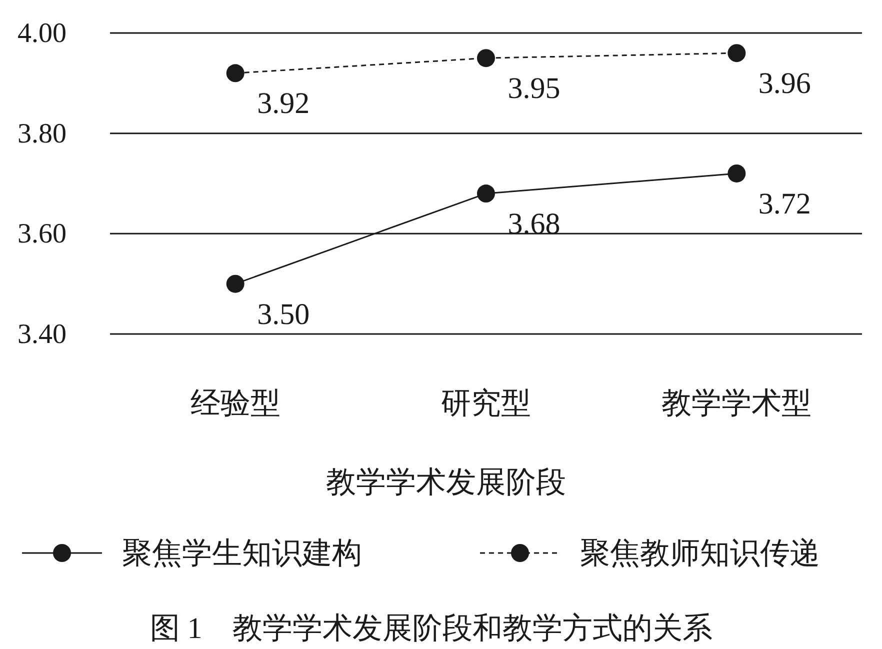 This screenshot has width=882, height=649. Describe the element at coordinates (42, 334) in the screenshot. I see `y-tick-label: 3.40` at that location.